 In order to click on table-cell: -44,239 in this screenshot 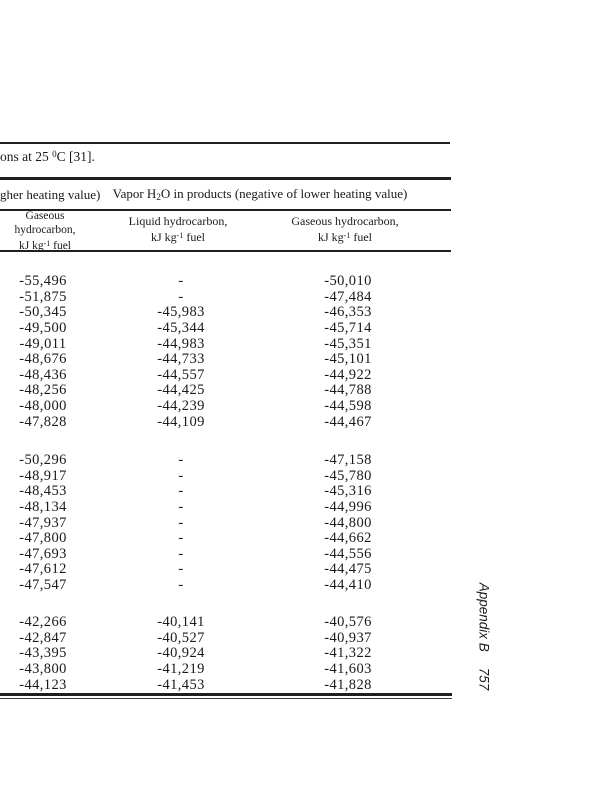, I will do `click(181, 406)`.